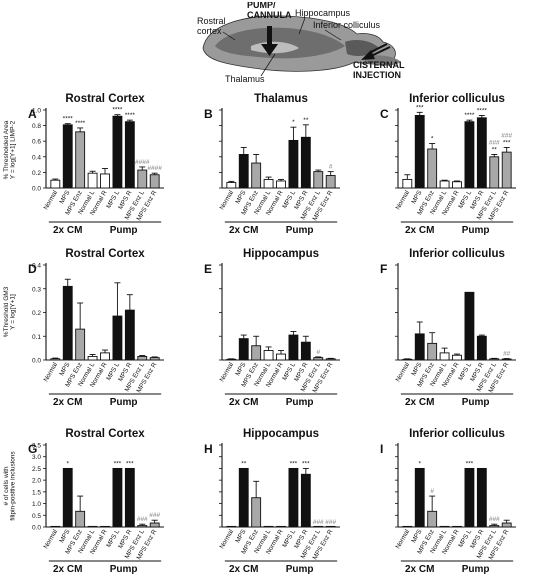 The image size is (548, 581). I want to click on hippocampus-pointer, so click(302, 26).